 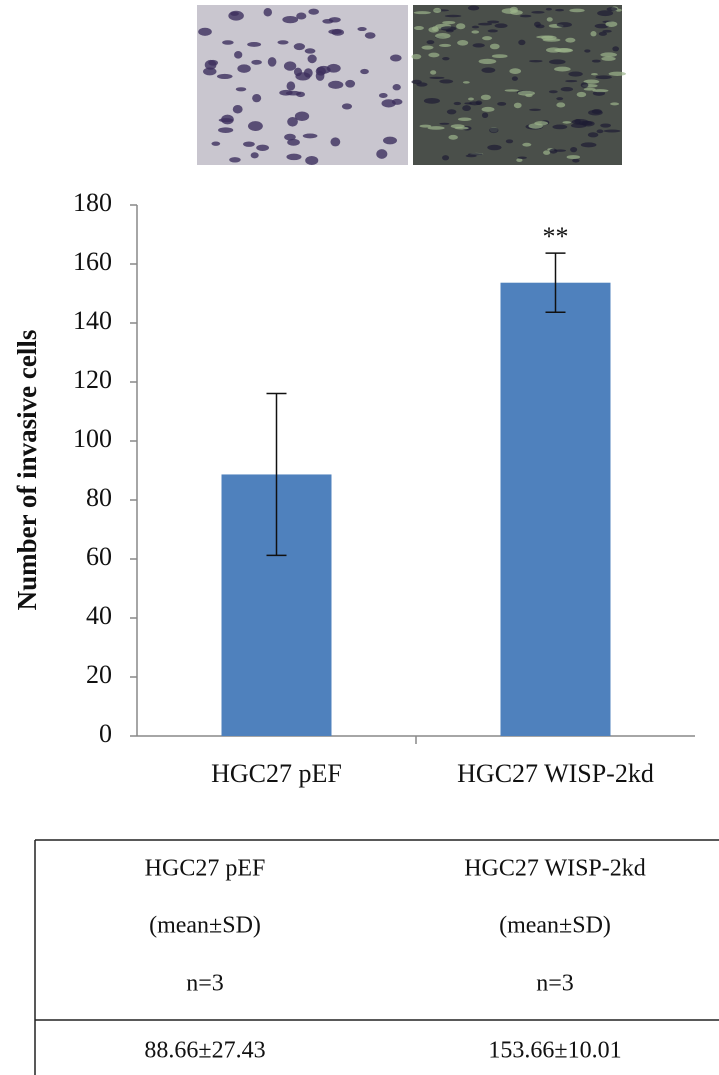 What do you see at coordinates (556, 236) in the screenshot?
I see `significance: **` at bounding box center [556, 236].